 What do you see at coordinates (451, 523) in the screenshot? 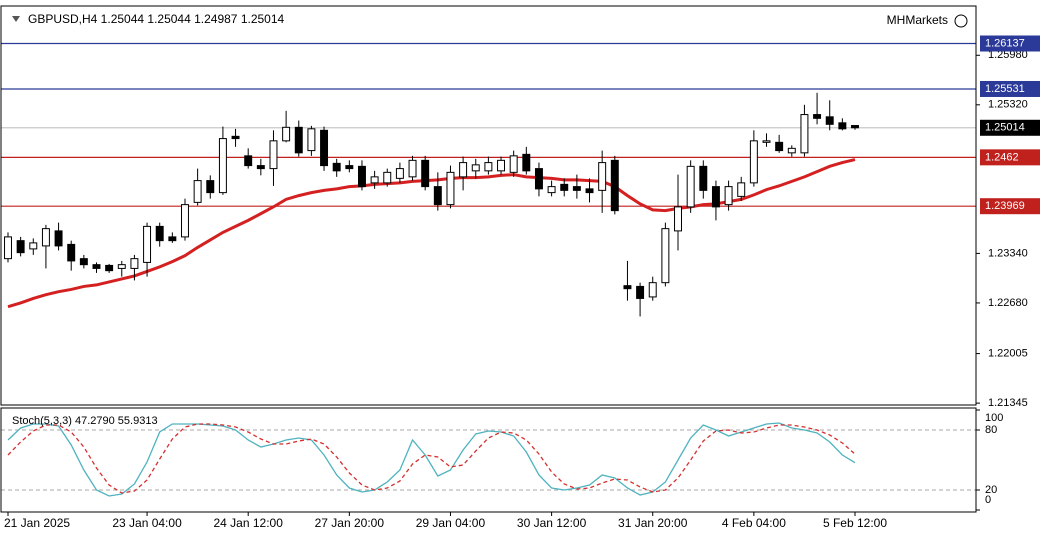
I see `x-tick-label: 29 Jan 04:00` at bounding box center [451, 523].